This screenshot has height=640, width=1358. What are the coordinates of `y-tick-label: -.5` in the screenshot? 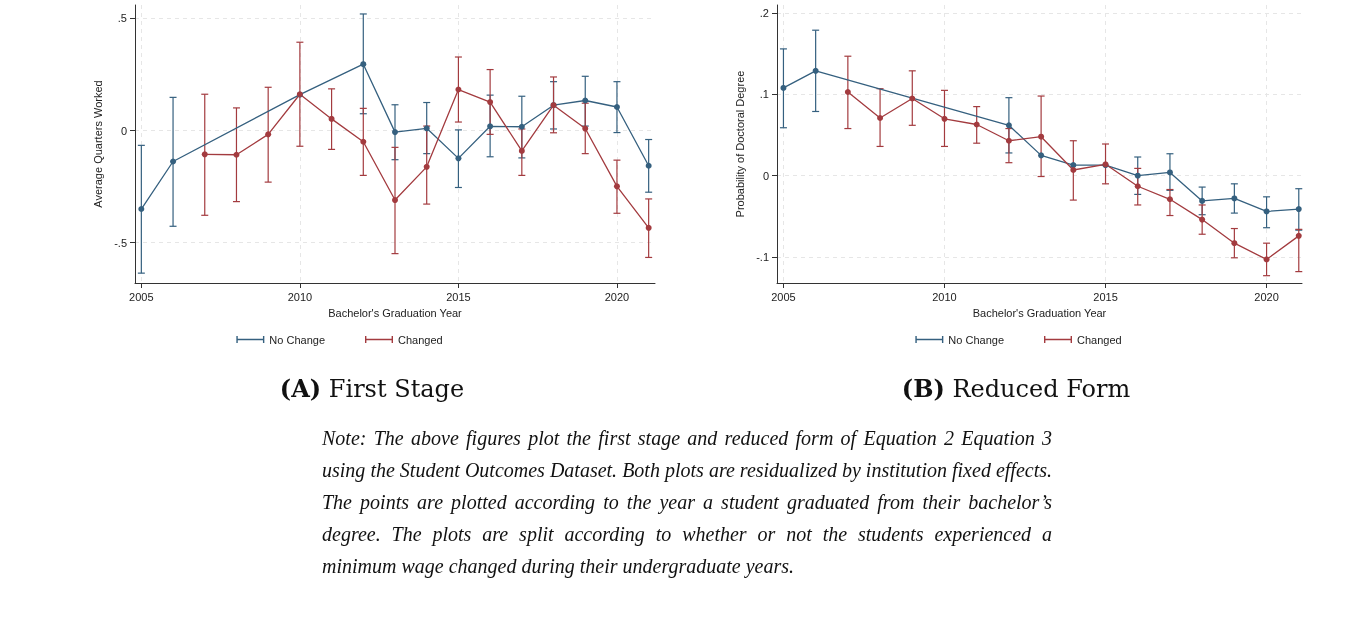 It's located at (120, 242).